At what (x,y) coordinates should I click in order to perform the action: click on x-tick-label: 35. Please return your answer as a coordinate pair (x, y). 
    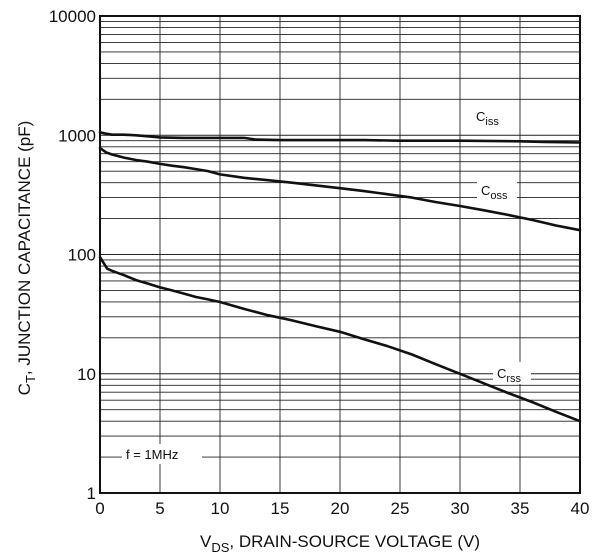
    Looking at the image, I should click on (520, 508).